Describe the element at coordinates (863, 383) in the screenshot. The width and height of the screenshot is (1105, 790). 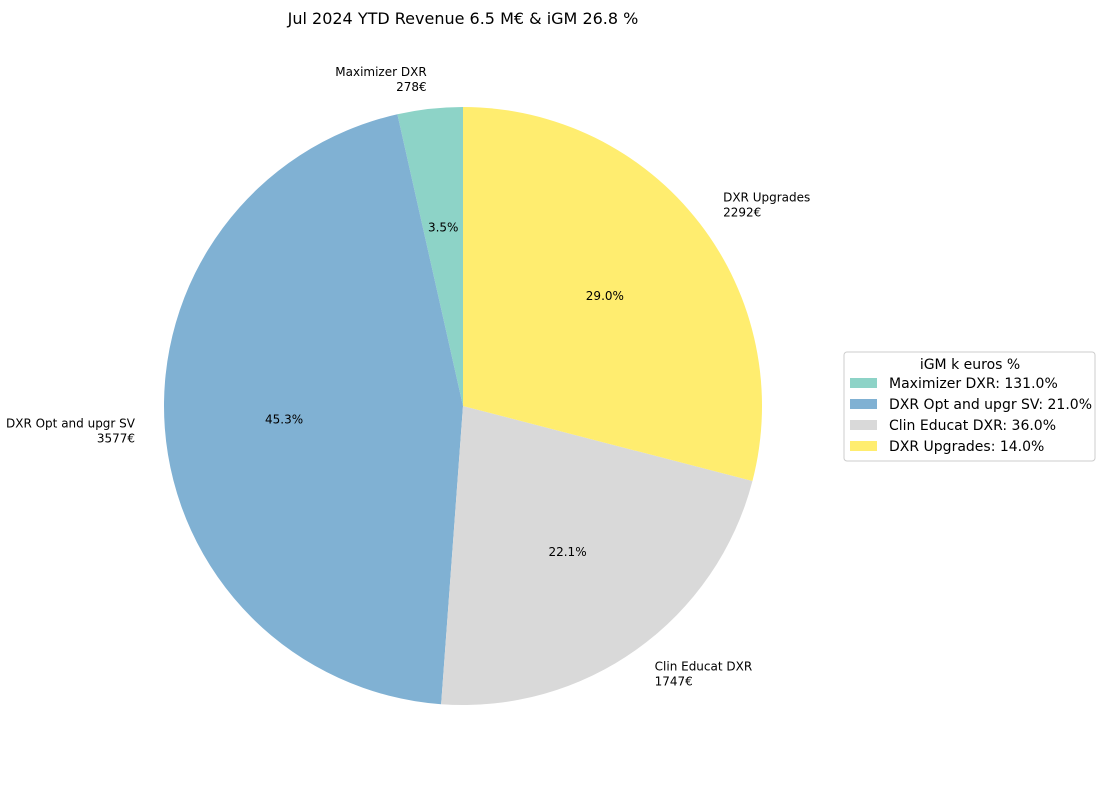
I see `legend-swatch-maximizer-dxr` at that location.